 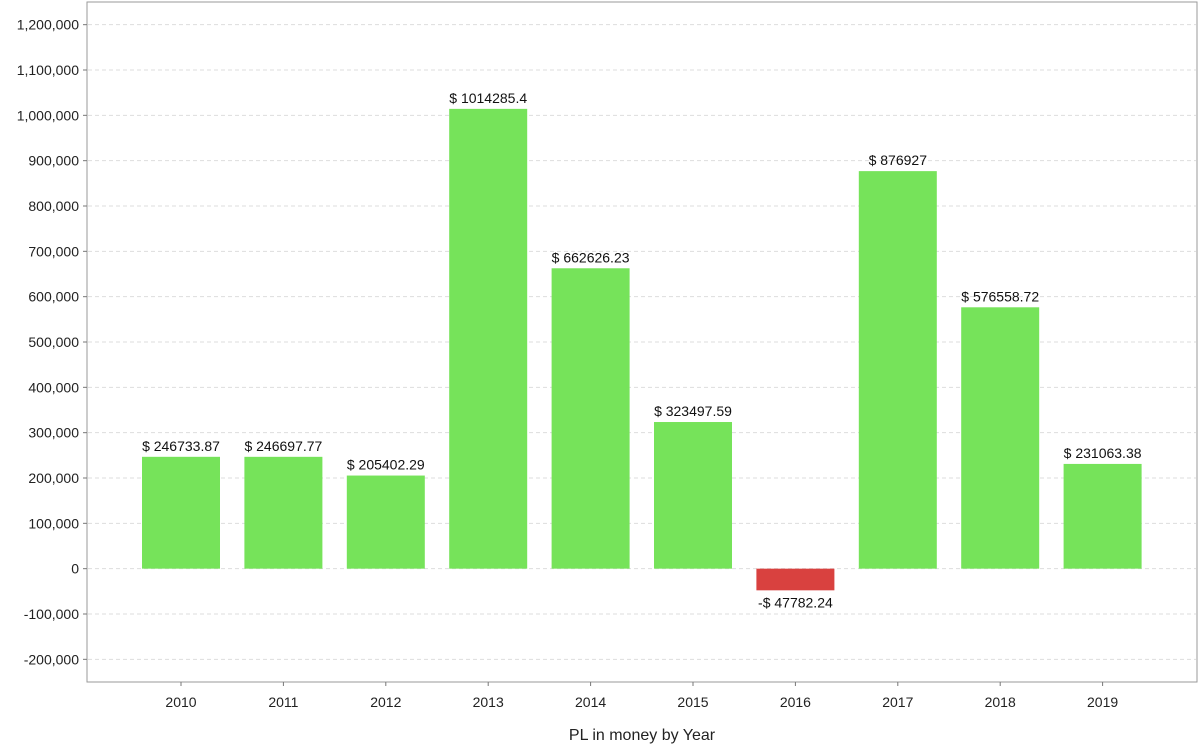 I want to click on x-axis-title: PL in money by Year, so click(x=642, y=735).